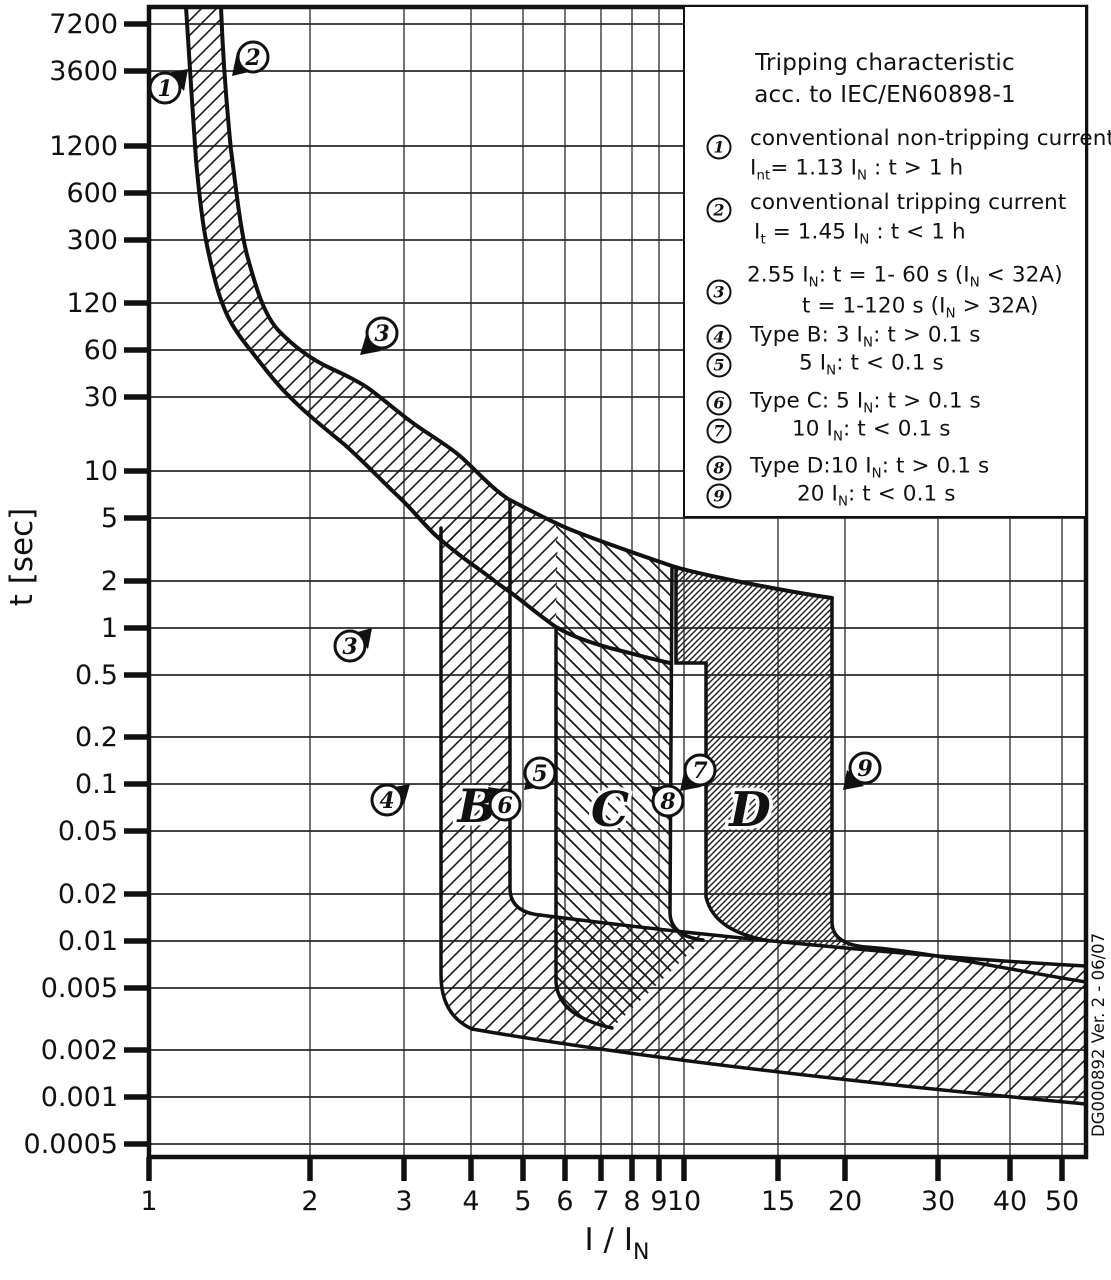 This screenshot has height=1280, width=1111. Describe the element at coordinates (719, 337) in the screenshot. I see `legend-item-circle-4: 4` at that location.